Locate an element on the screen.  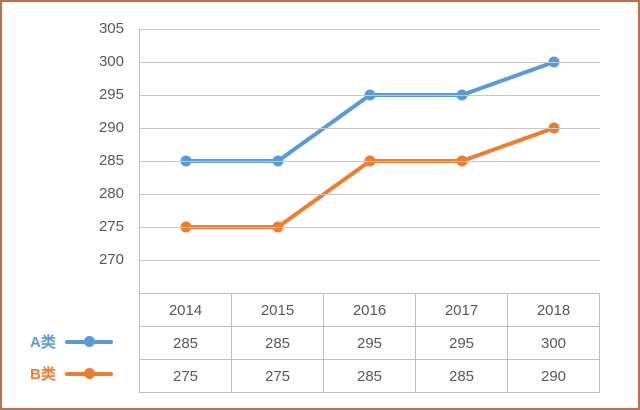
series-line-b is located at coordinates (370, 177).